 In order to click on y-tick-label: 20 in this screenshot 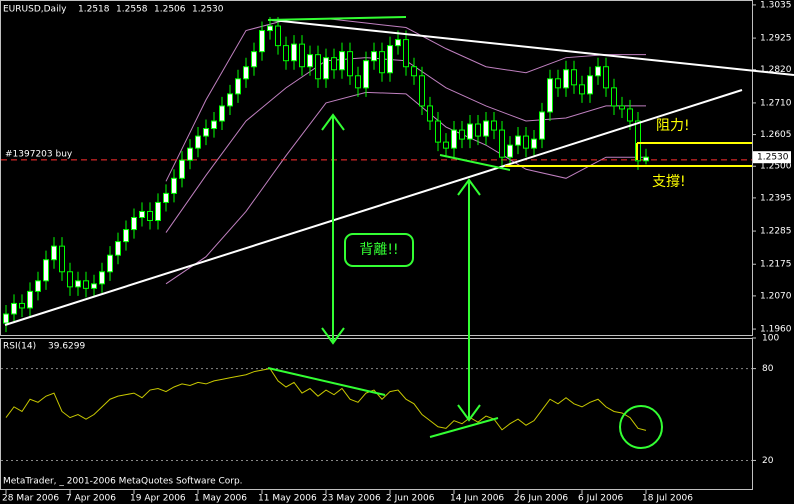, I will do `click(768, 461)`.